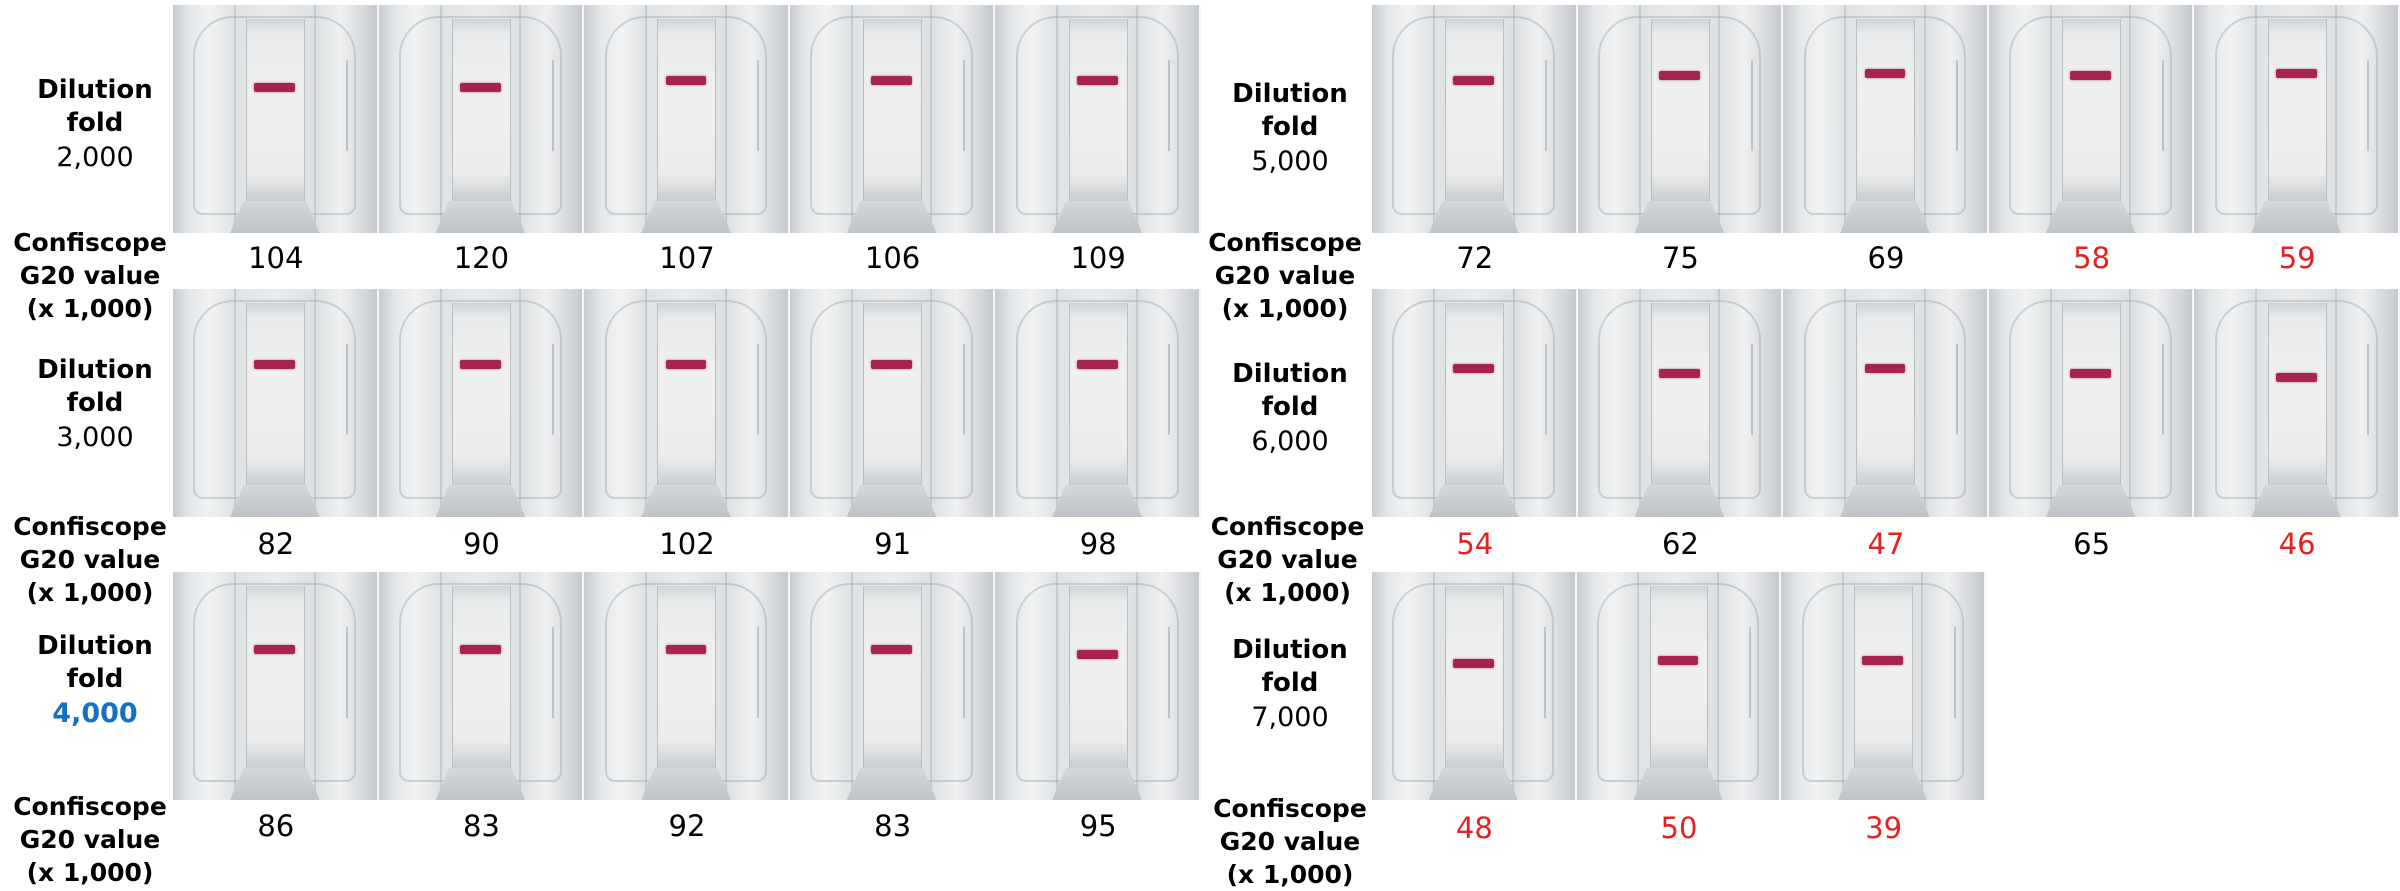  Describe the element at coordinates (1290, 441) in the screenshot. I see `dilution-value: 6,000` at that location.